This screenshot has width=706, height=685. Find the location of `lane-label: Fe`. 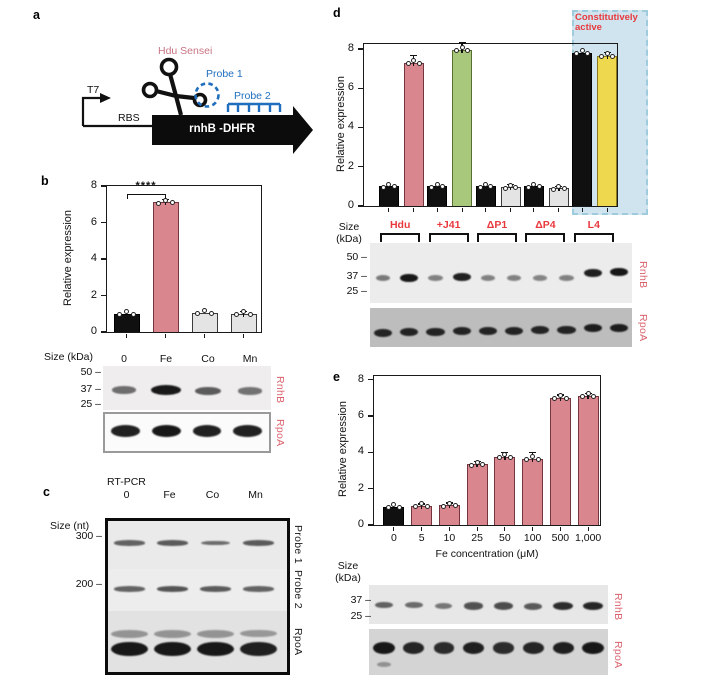

lane-label: Fe is located at coordinates (169, 495).